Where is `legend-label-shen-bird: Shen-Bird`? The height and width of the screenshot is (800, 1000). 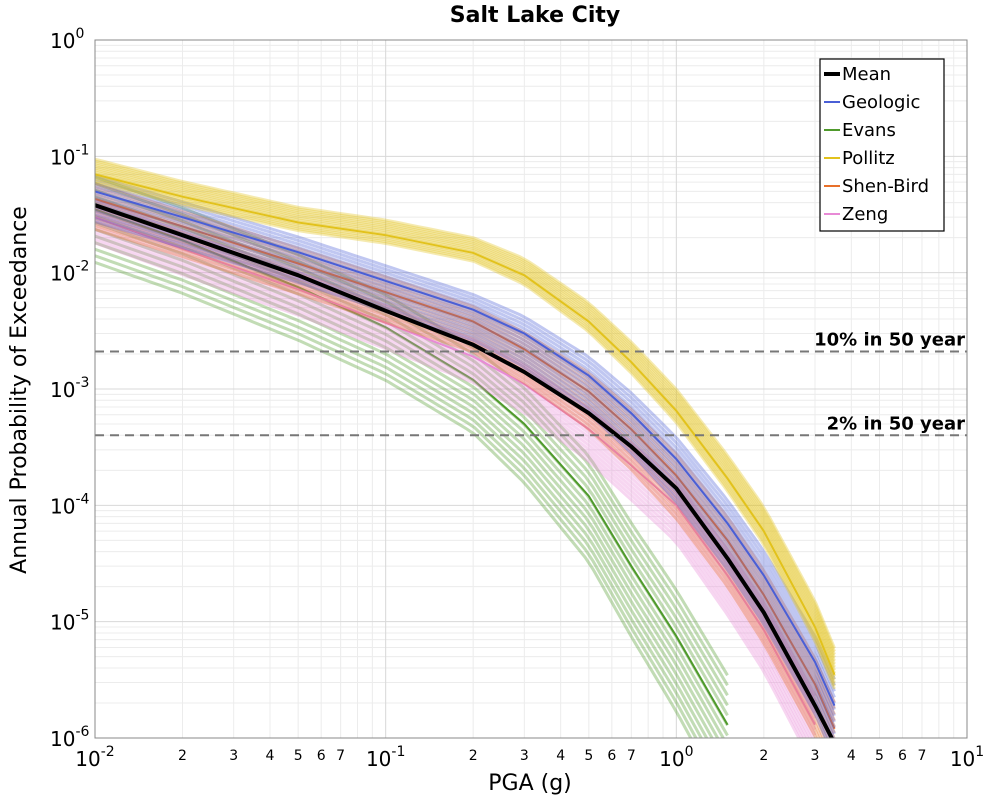
legend-label-shen-bird: Shen-Bird is located at coordinates (885, 186).